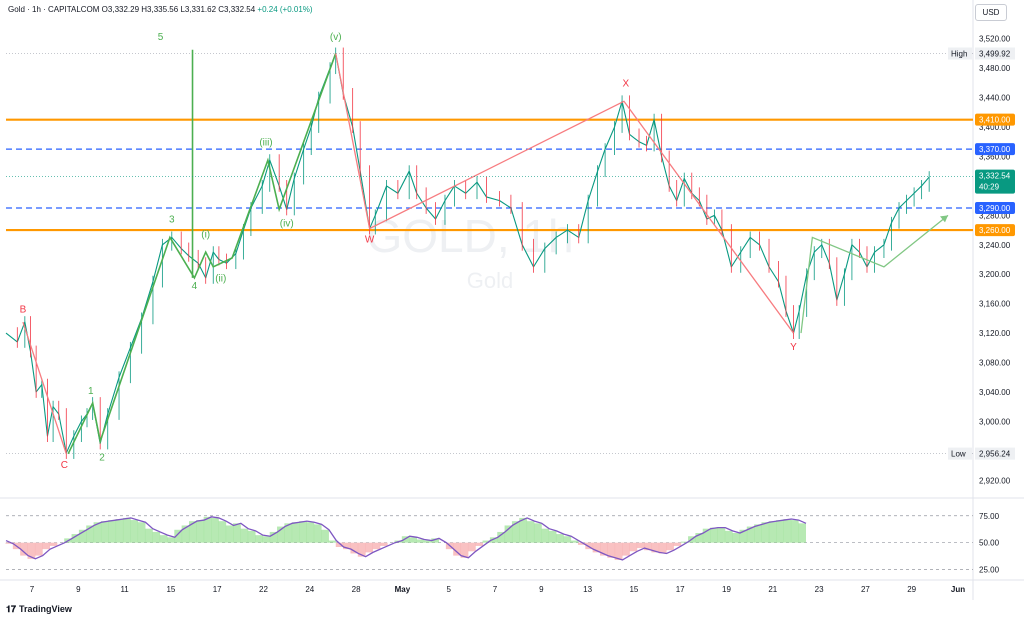 The width and height of the screenshot is (1024, 622). Describe the element at coordinates (995, 245) in the screenshot. I see `y-tick-label: 3,240.00` at that location.